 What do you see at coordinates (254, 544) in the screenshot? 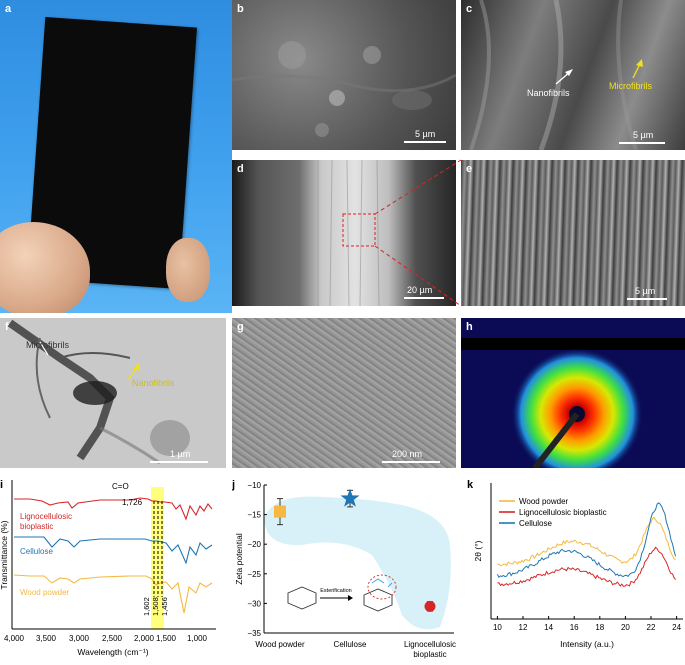
I see `y-tick-label: −20` at bounding box center [254, 544].